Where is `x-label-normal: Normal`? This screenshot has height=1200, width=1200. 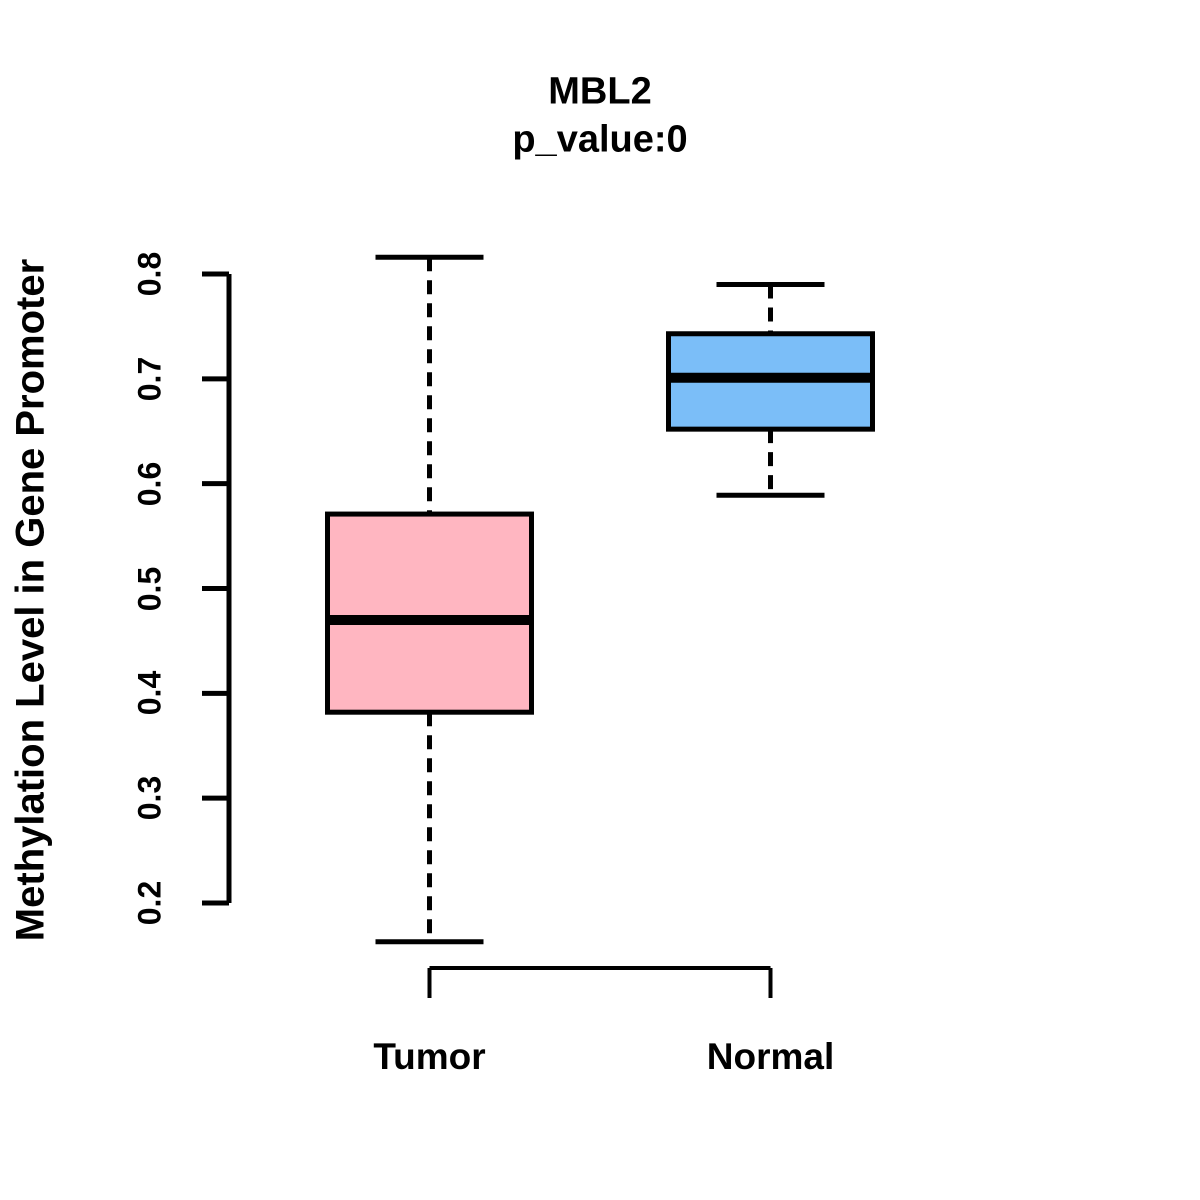
x-label-normal: Normal is located at coordinates (770, 1056).